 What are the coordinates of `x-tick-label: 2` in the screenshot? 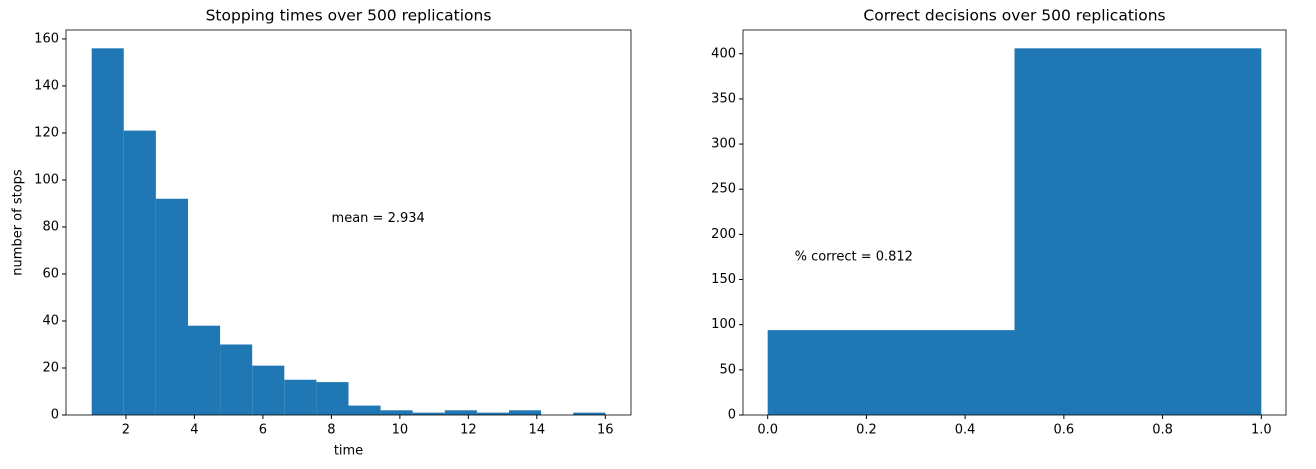 It's located at (126, 430).